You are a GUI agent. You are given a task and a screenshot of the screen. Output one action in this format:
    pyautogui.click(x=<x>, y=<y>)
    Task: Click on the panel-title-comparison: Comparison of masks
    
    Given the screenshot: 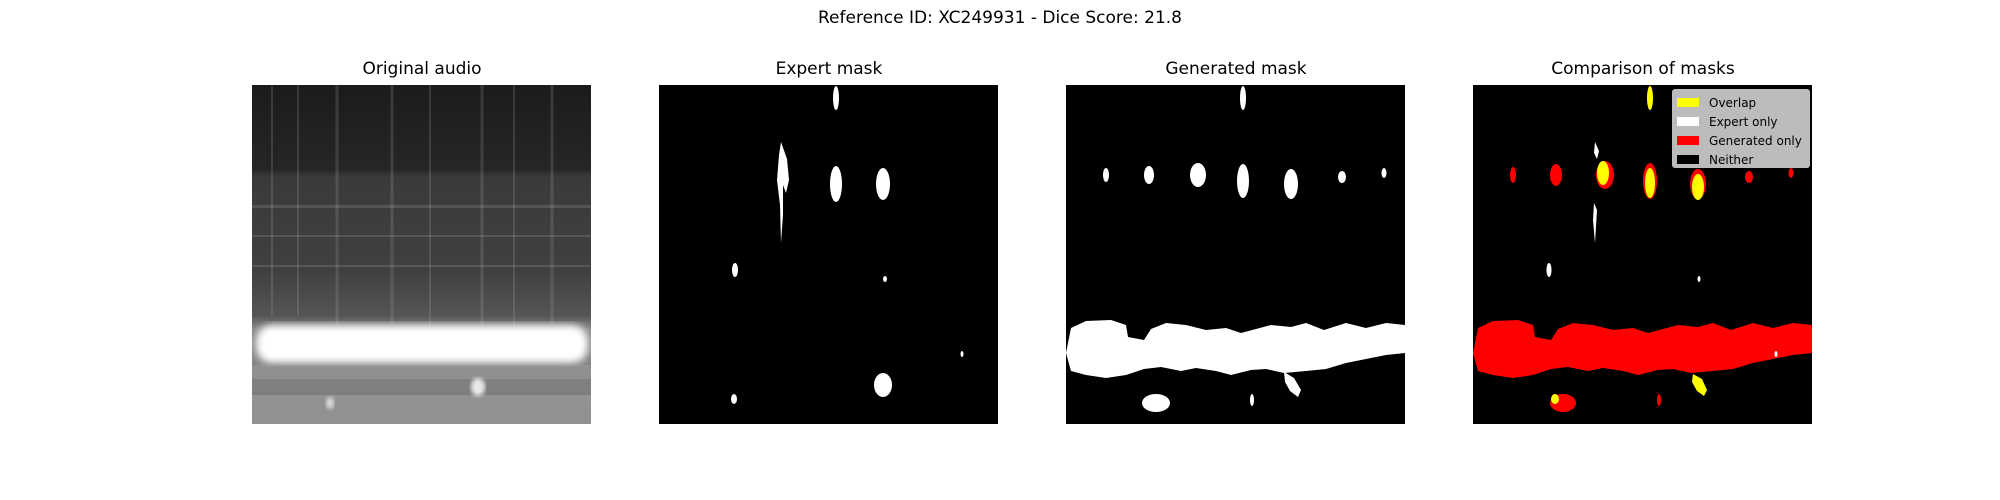 What is the action you would take?
    pyautogui.click(x=1643, y=69)
    